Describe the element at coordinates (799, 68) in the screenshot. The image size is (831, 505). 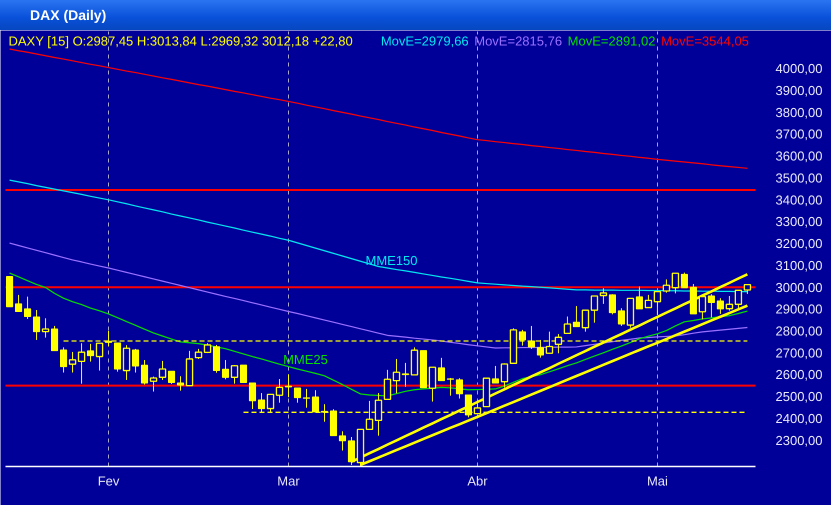
I see `y-tick-label: 4000,00` at that location.